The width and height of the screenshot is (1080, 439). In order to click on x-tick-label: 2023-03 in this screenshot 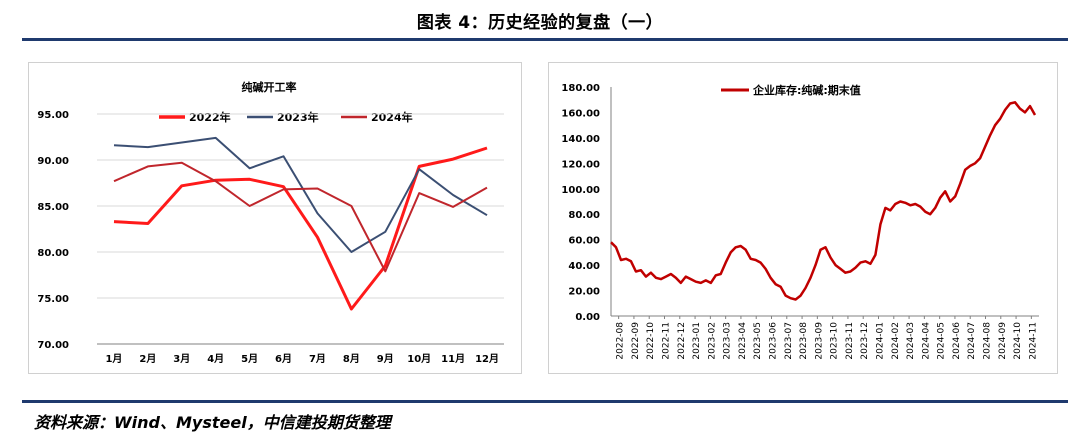, I will do `click(728, 341)`.